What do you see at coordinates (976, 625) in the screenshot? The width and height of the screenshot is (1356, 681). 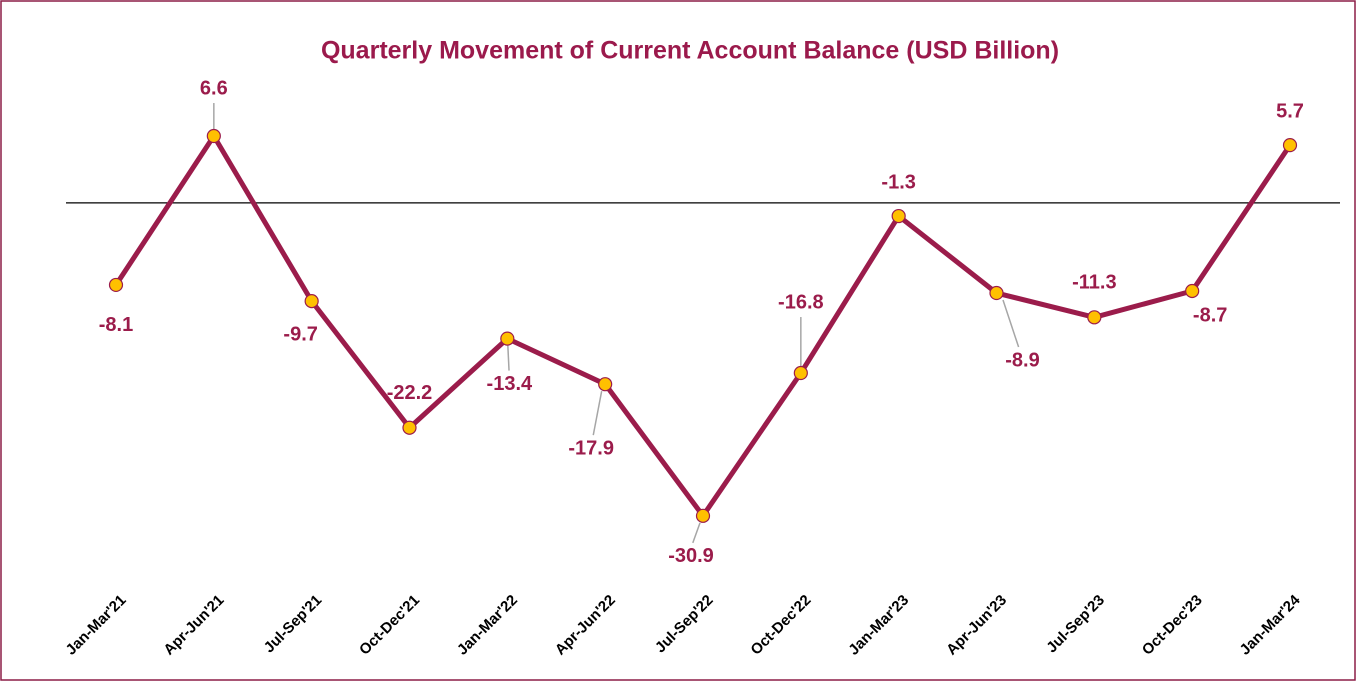 I see `x-tick-label: Apr-Jun'23` at bounding box center [976, 625].